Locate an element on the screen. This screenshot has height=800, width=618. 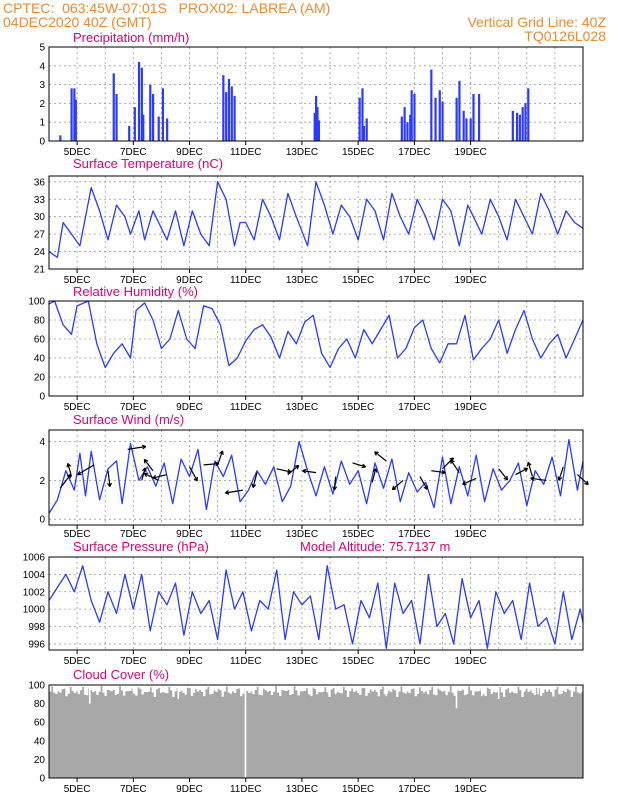
y-tick-label: 1000 is located at coordinates (34, 610).